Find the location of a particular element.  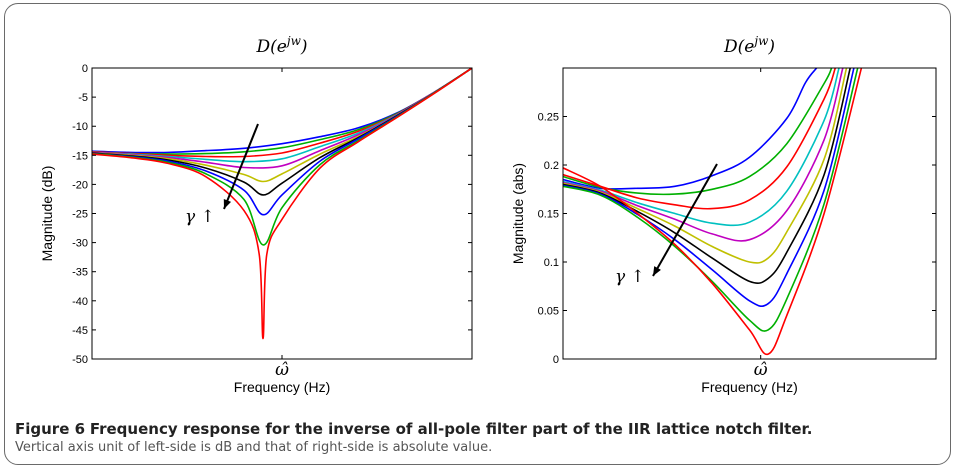

y-tick-label: -25 is located at coordinates (80, 215).